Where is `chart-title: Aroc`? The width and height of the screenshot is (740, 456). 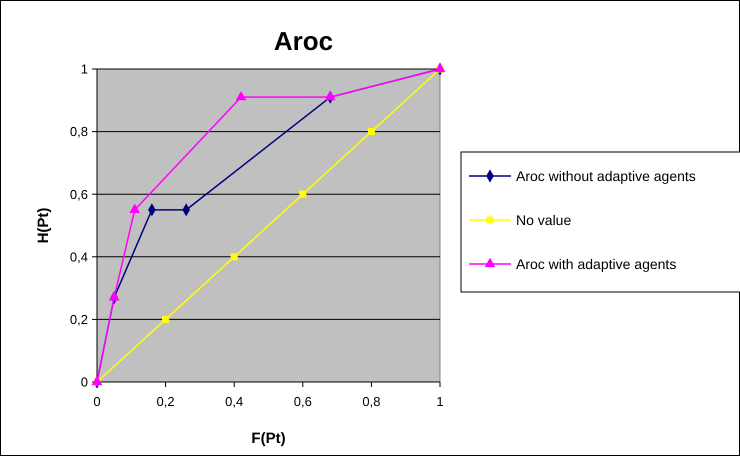
chart-title: Aroc is located at coordinates (304, 41).